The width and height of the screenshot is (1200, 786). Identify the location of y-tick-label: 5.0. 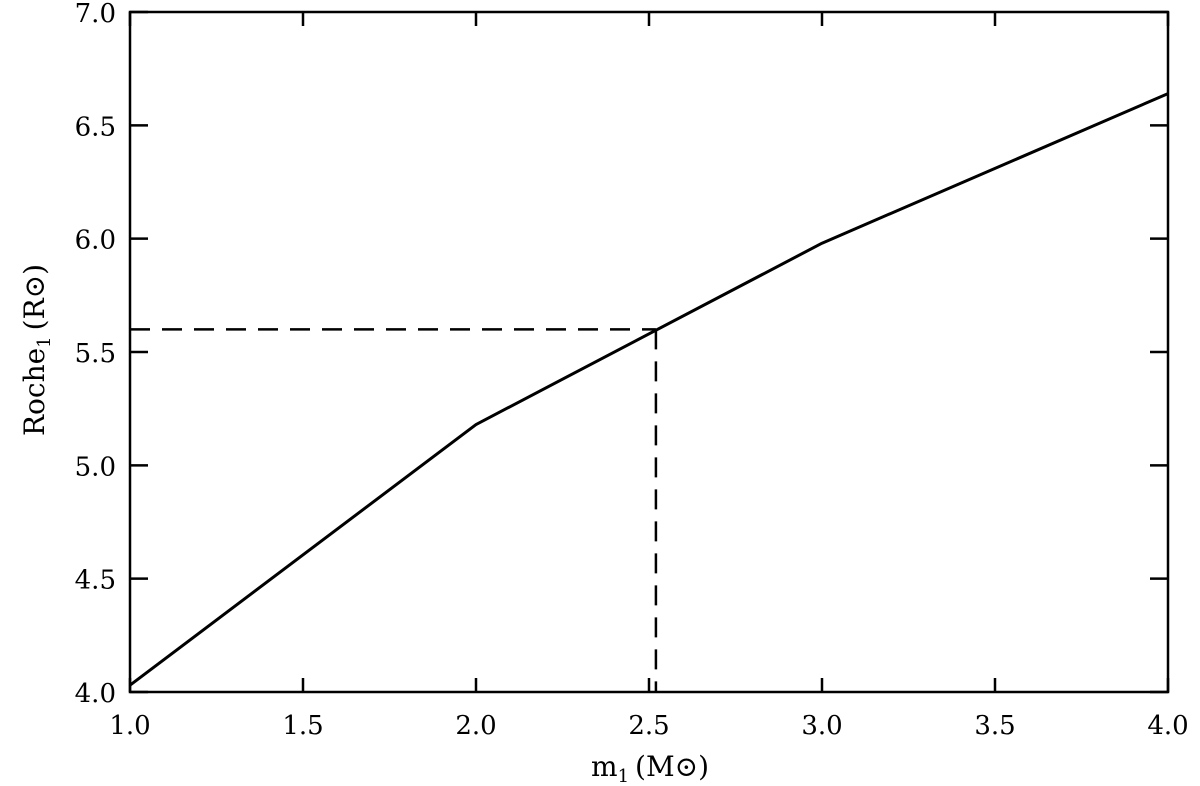
(95, 467).